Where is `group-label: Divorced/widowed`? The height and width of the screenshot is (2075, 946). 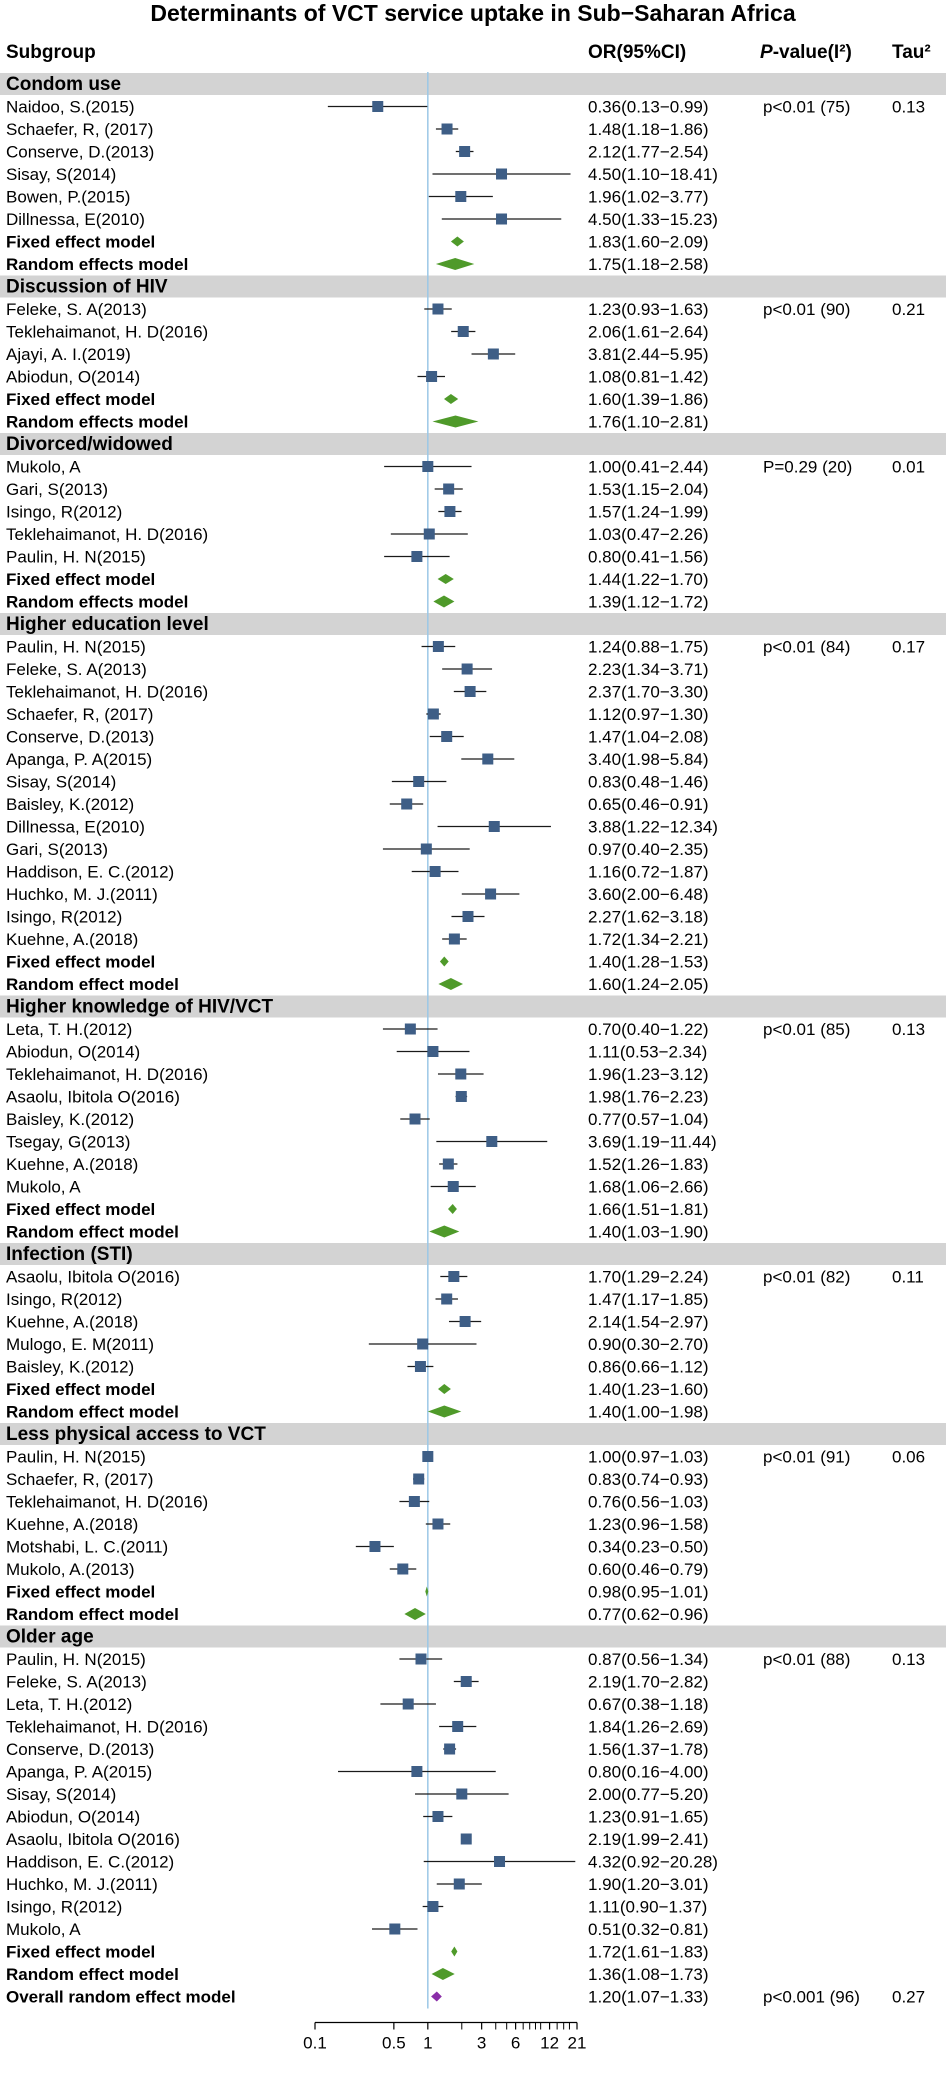 group-label: Divorced/widowed is located at coordinates (89, 444).